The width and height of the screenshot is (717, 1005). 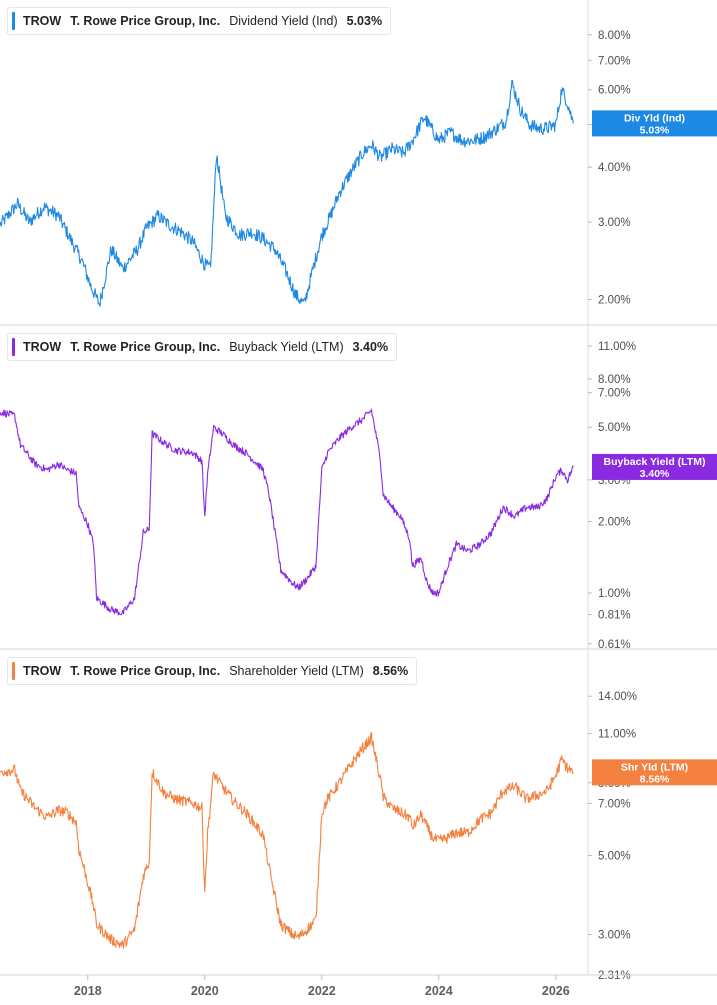 I want to click on current-value-tag-value: 3.40%, so click(x=655, y=474).